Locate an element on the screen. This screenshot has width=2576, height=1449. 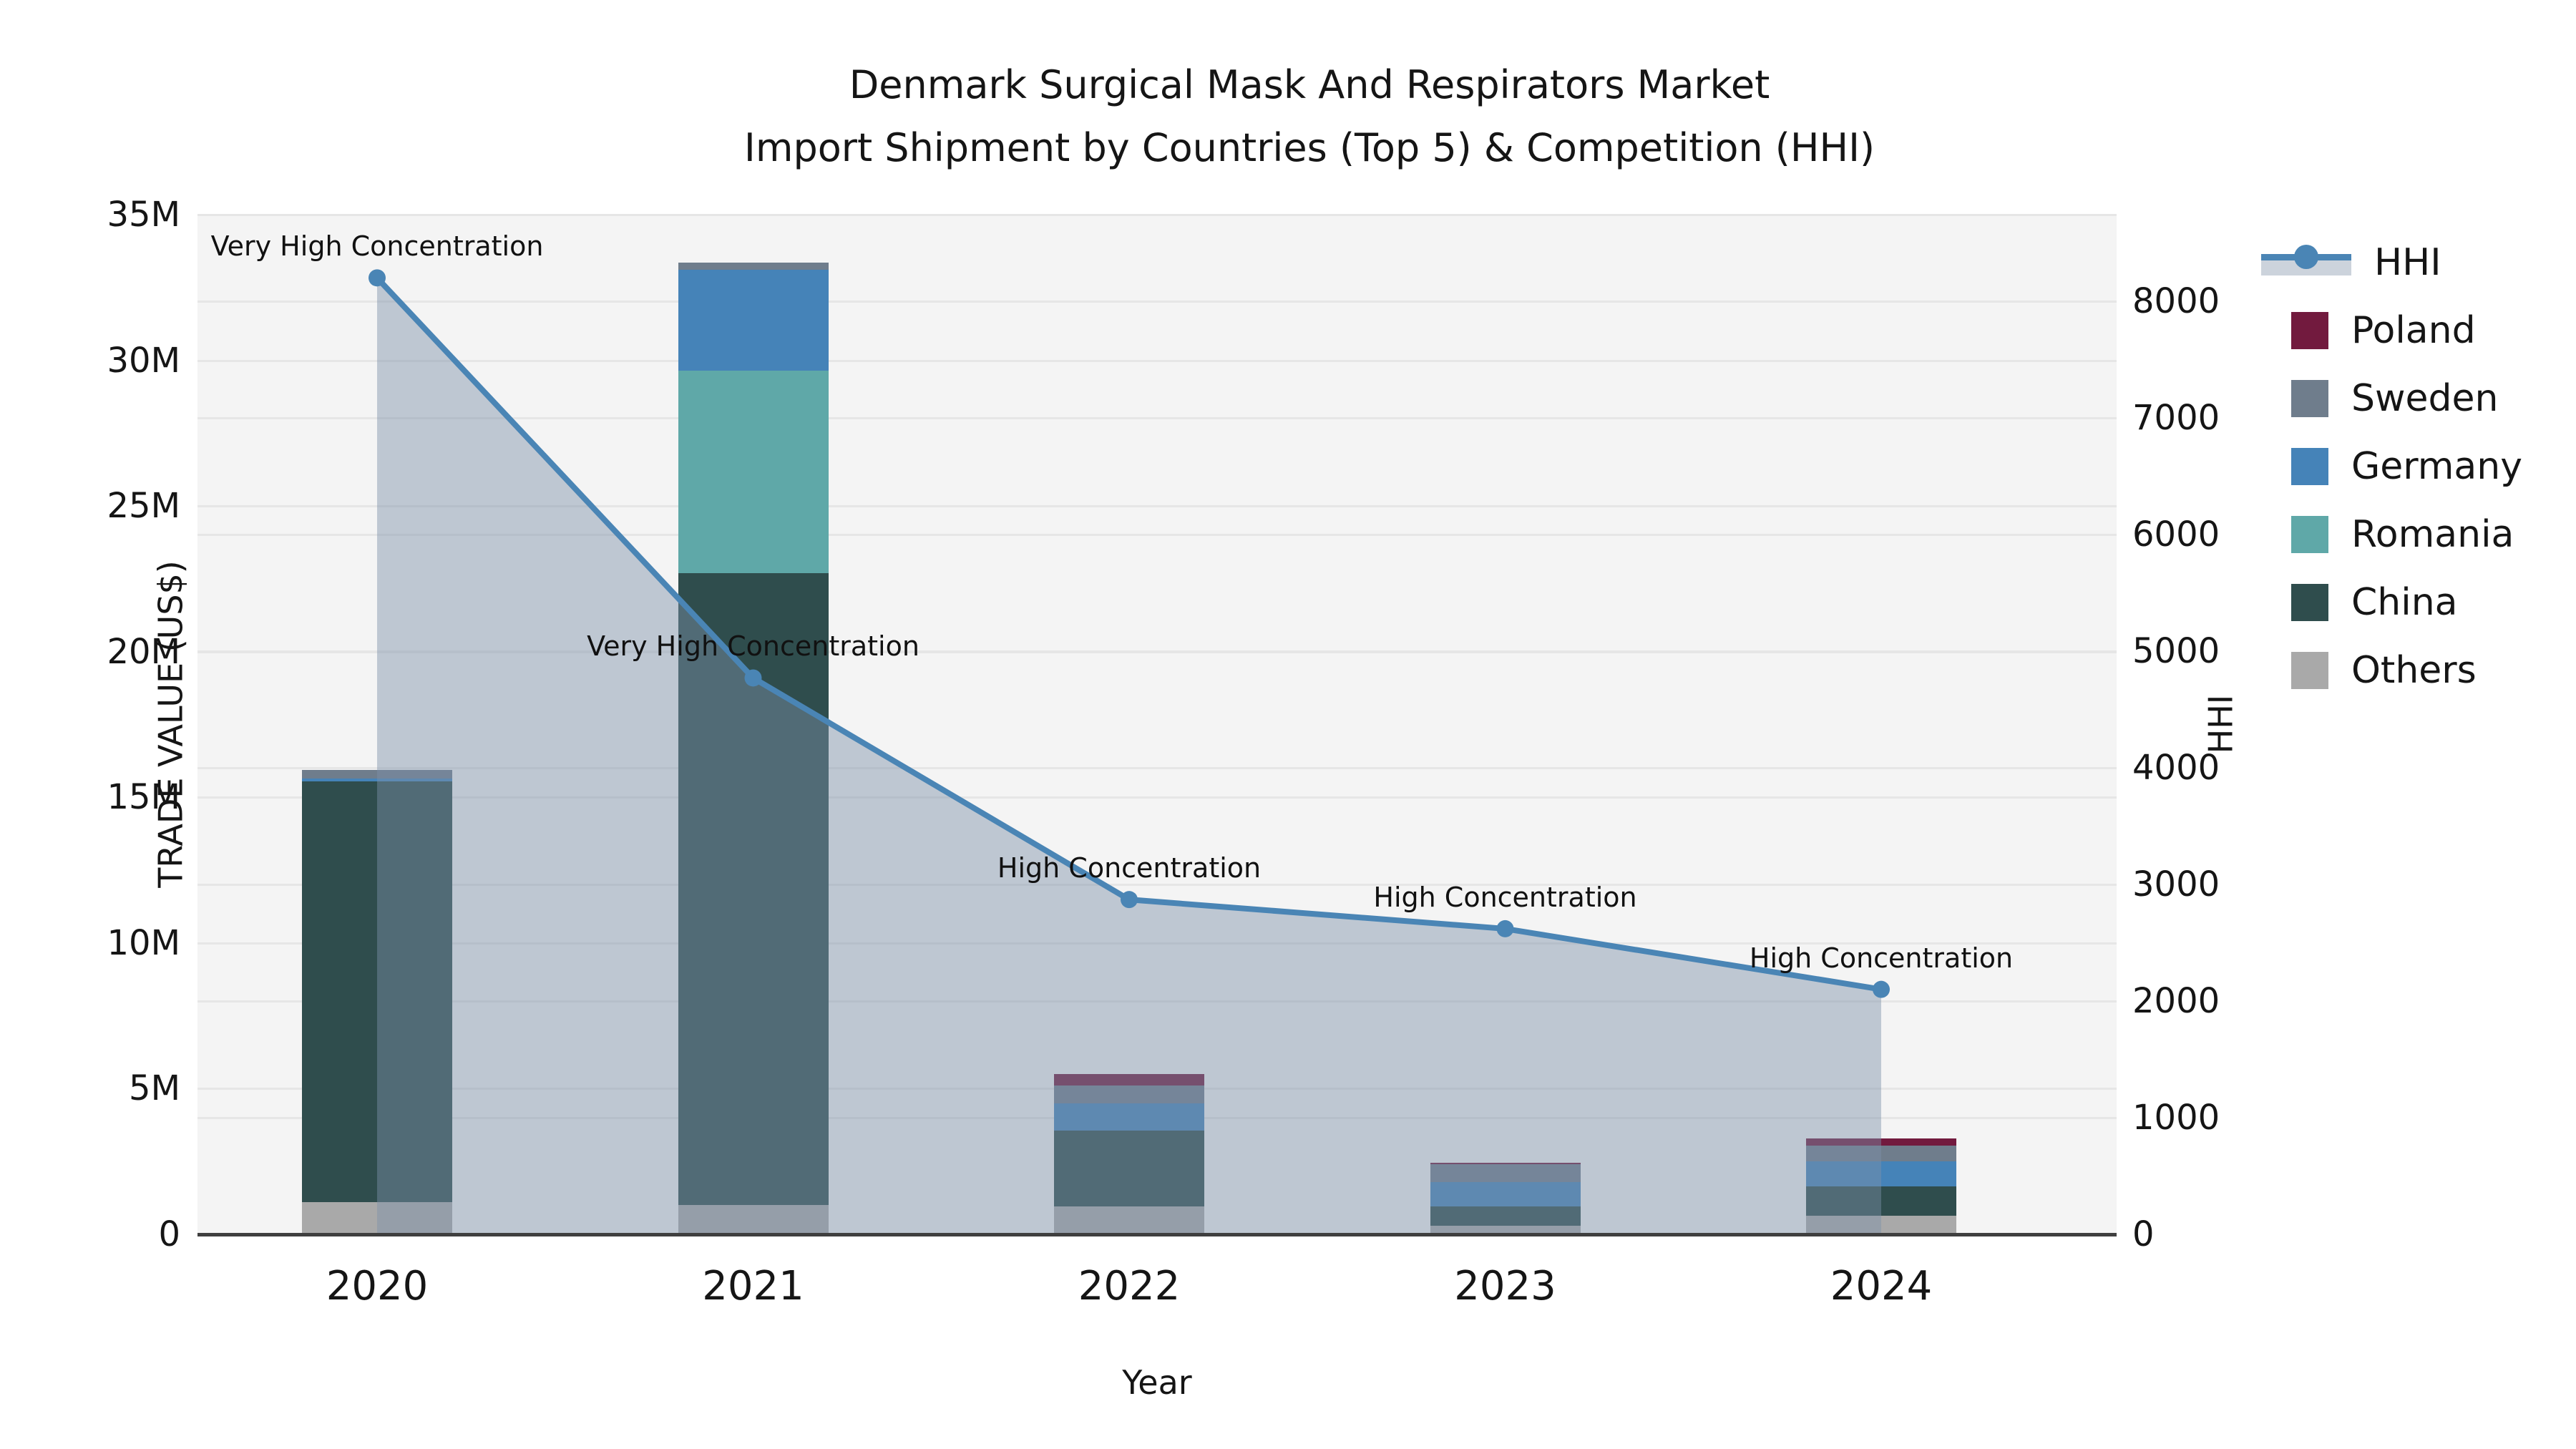
legend-item-romania: Romania is located at coordinates (2387, 534).